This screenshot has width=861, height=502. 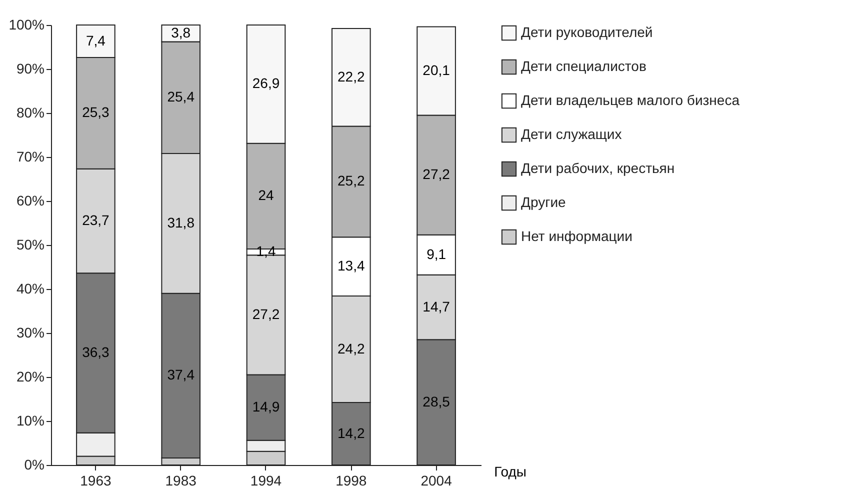 What do you see at coordinates (436, 306) in the screenshot?
I see `data-label: 14,7` at bounding box center [436, 306].